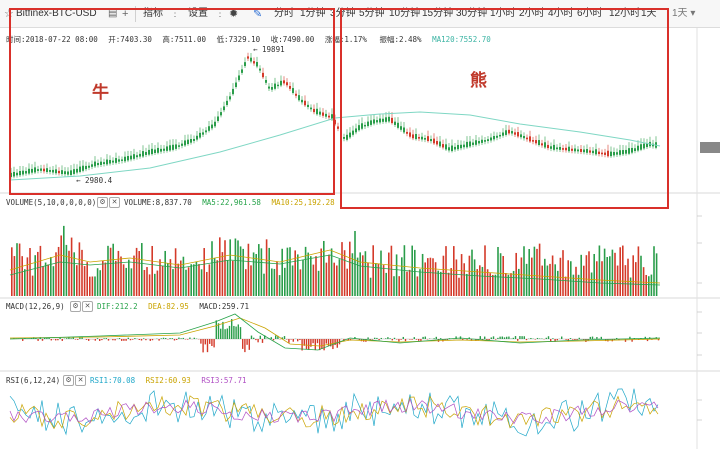  Describe the element at coordinates (405, 13) in the screenshot. I see `timeframe-tab: 10分钟` at that location.